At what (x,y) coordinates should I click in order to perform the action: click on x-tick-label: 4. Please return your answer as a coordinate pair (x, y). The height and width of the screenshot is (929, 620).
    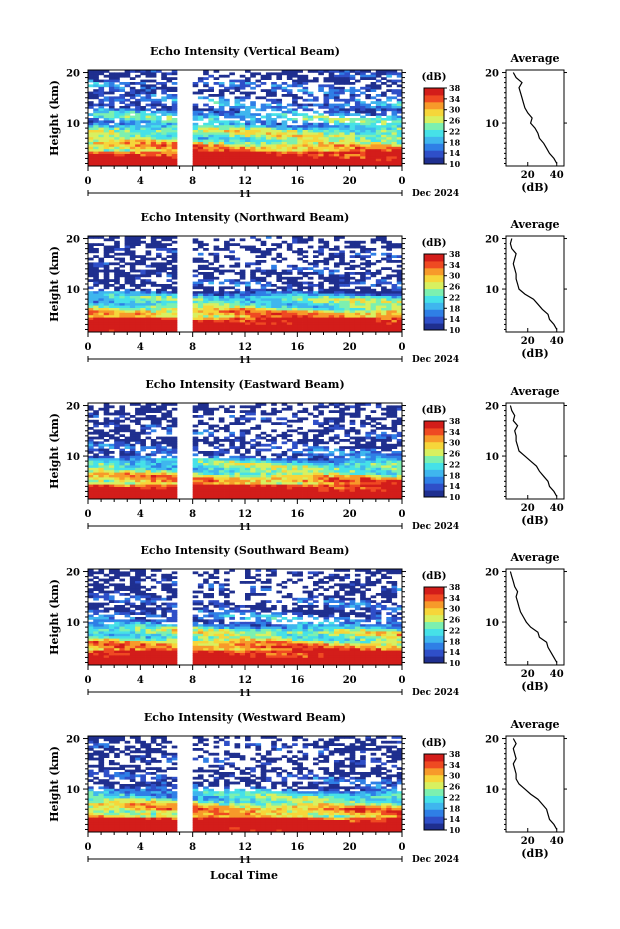
    Looking at the image, I should click on (140, 347).